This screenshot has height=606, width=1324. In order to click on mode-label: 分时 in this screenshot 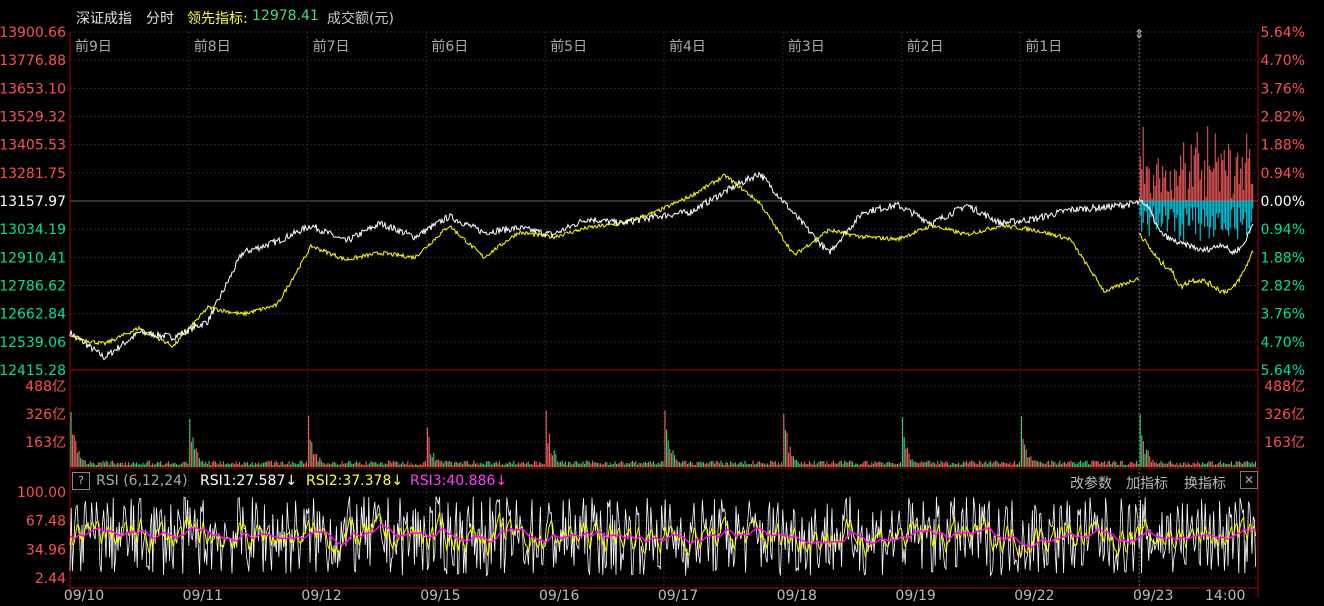, I will do `click(160, 19)`.